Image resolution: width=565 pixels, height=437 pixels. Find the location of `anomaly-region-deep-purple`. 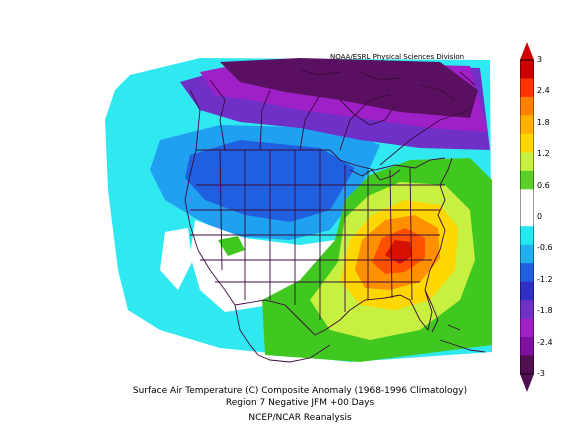

anomaly-region-deep-purple is located at coordinates (349, 88).